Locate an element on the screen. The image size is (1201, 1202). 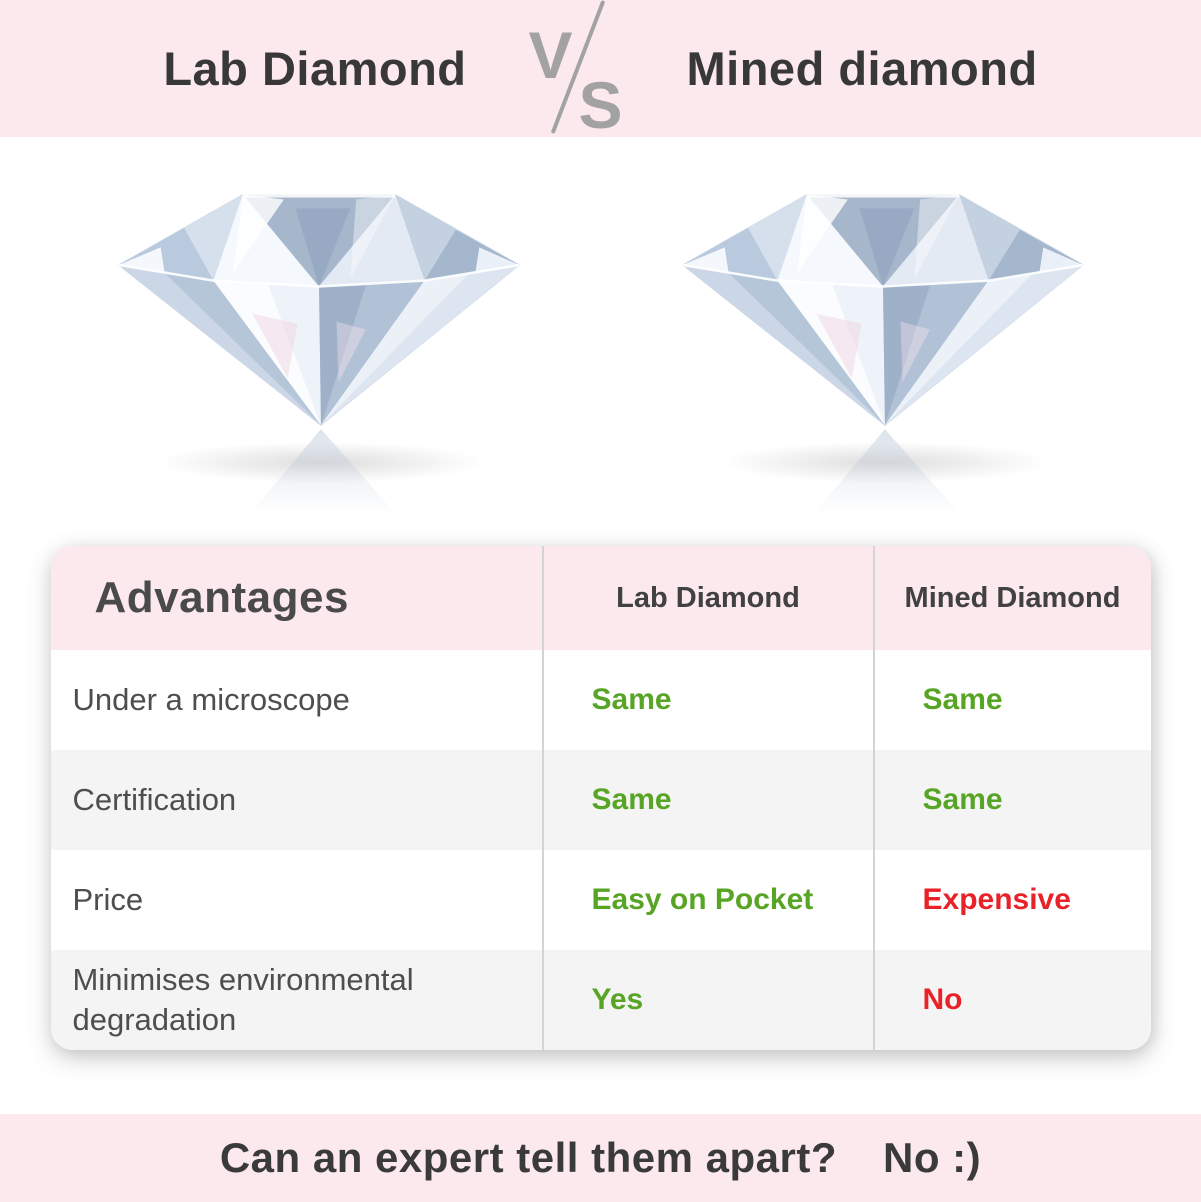
vs-icon: V S is located at coordinates (576, 69).